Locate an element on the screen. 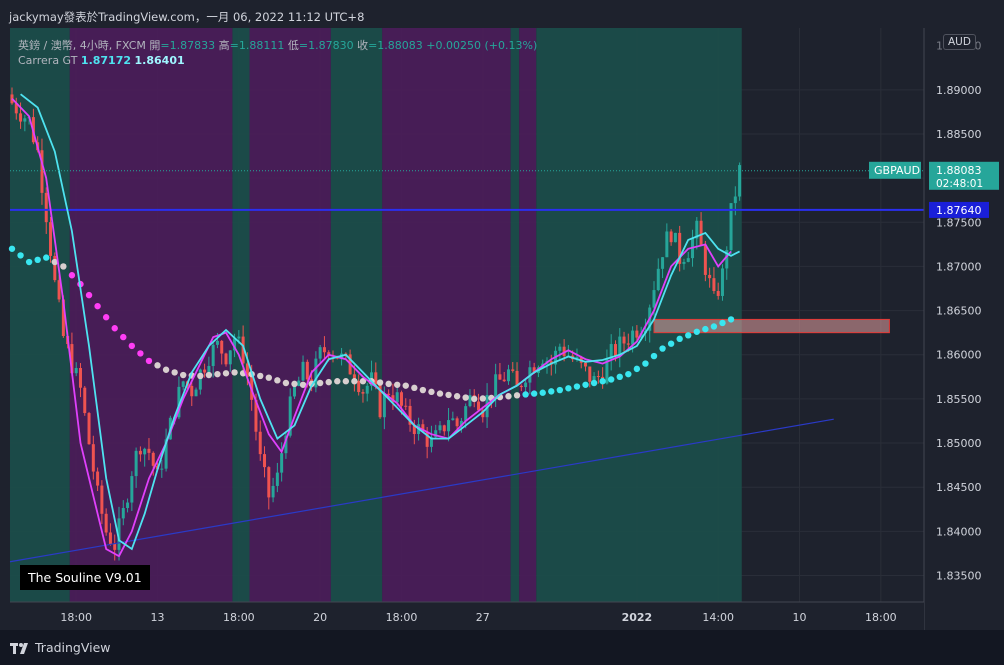  price-tick-label: 1.83500 is located at coordinates (959, 576).